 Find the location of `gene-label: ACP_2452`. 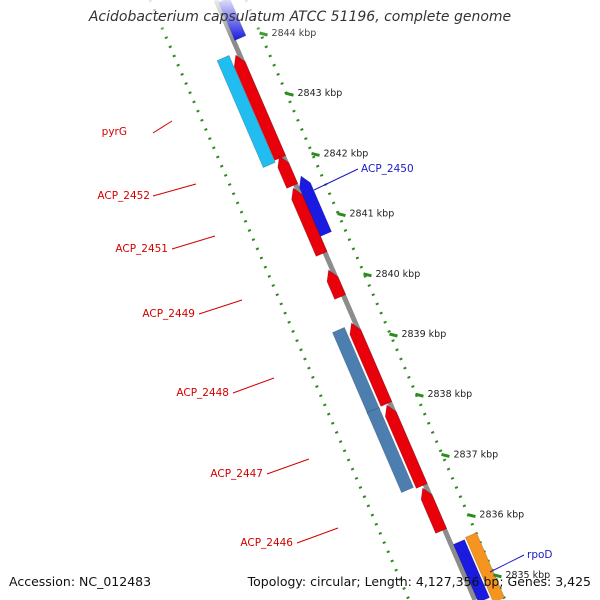

gene-label: ACP_2452 is located at coordinates (123, 196).